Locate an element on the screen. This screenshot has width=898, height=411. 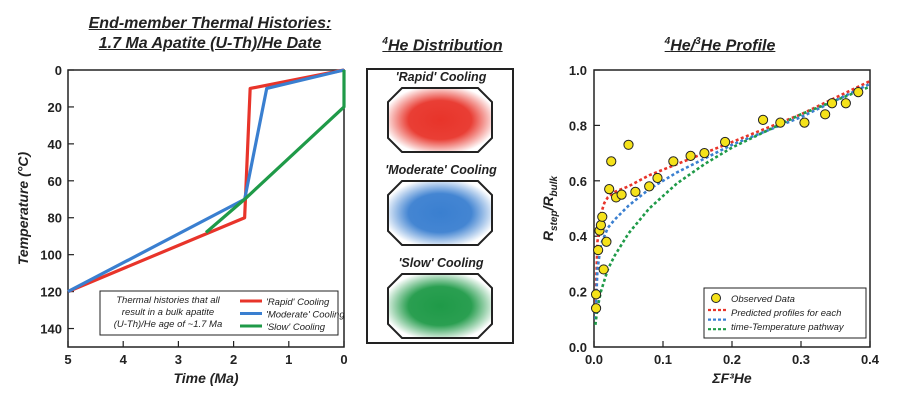
y-axis-label: Rstep/Rbulk is located at coordinates (550, 208).